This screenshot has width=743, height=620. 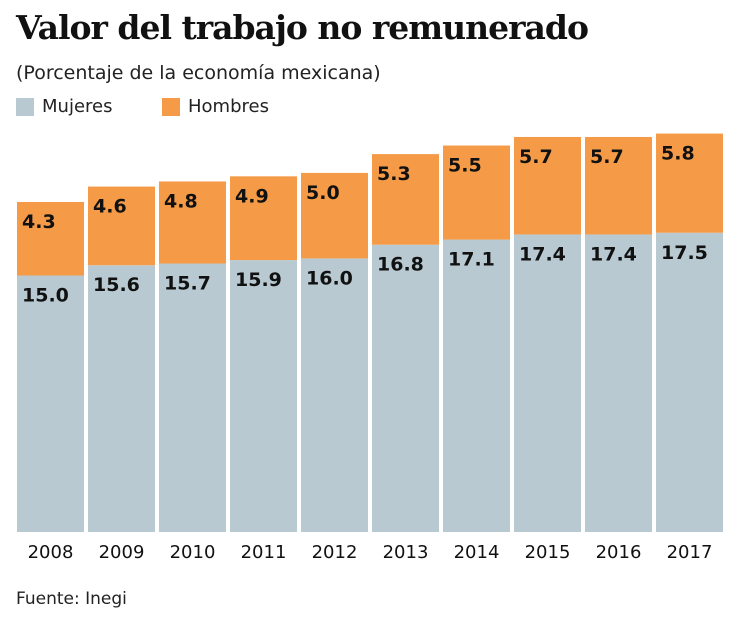 I want to click on legend-label: Mujeres, so click(x=77, y=106).